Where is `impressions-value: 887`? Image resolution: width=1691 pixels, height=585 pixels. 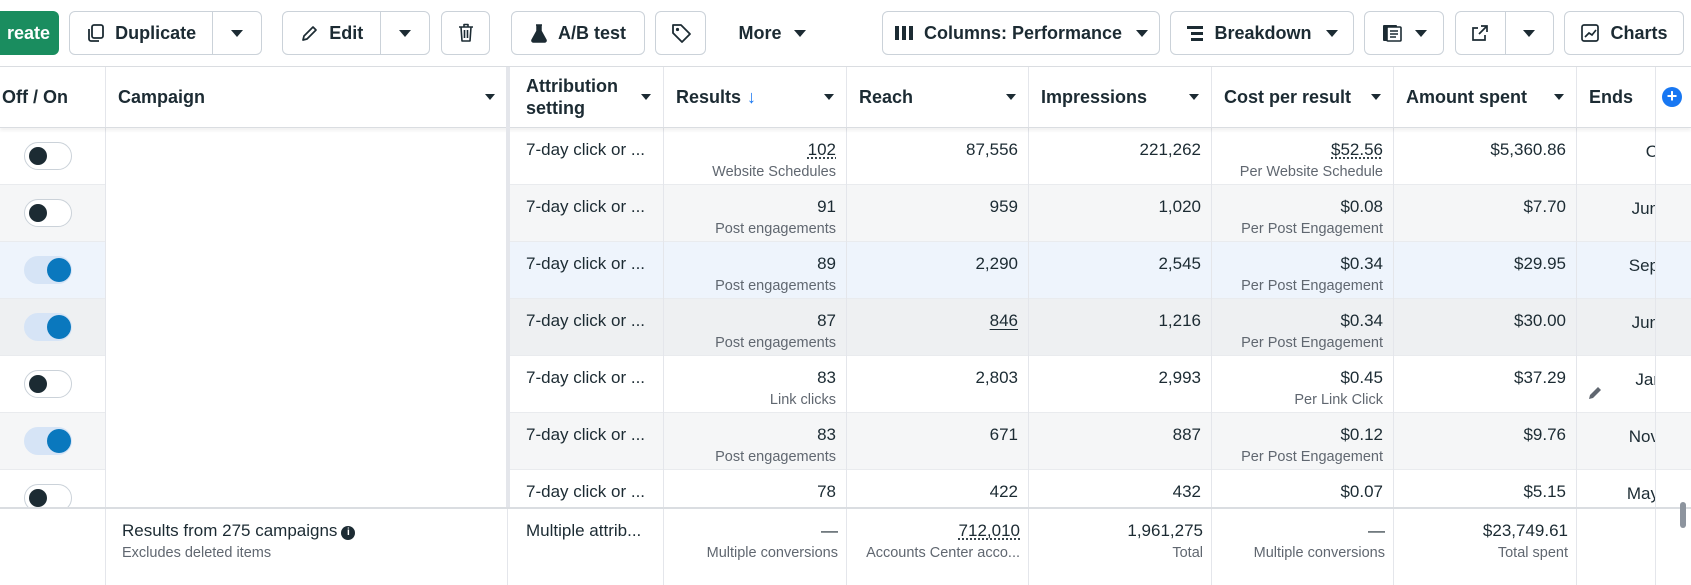
impressions-value: 887 is located at coordinates (1186, 434).